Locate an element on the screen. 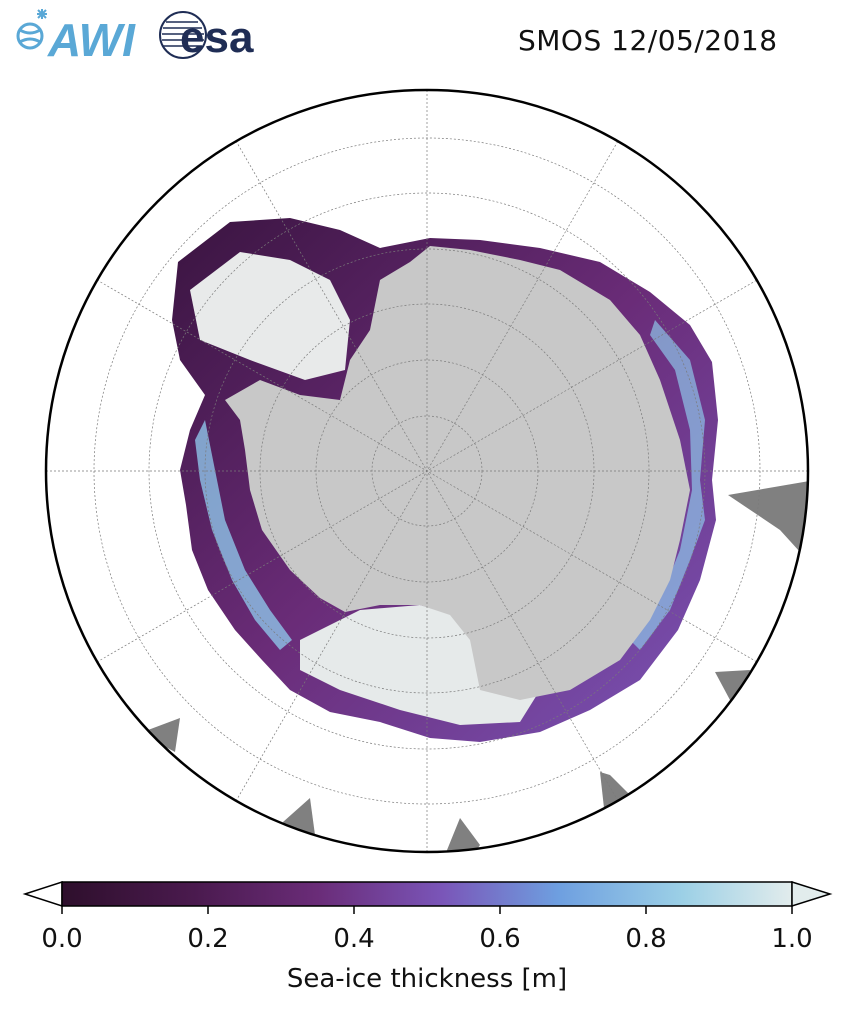 Image resolution: width=854 pixels, height=1026 pixels. tick-label-4: 0.8 is located at coordinates (646, 939).